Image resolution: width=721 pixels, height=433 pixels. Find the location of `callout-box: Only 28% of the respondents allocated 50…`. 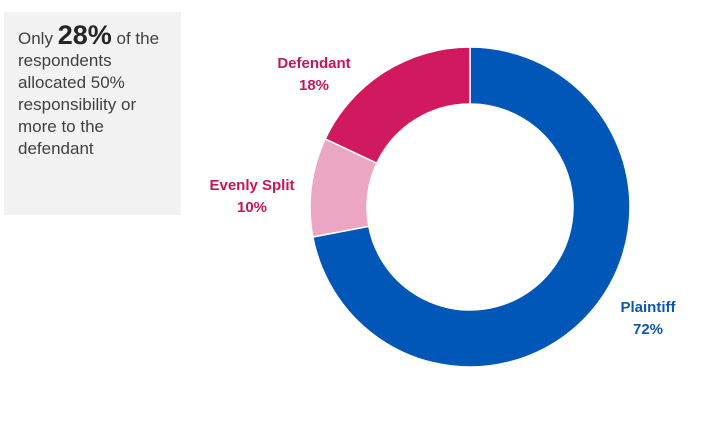

callout-box: Only 28% of the respondents allocated 50… is located at coordinates (92, 113).